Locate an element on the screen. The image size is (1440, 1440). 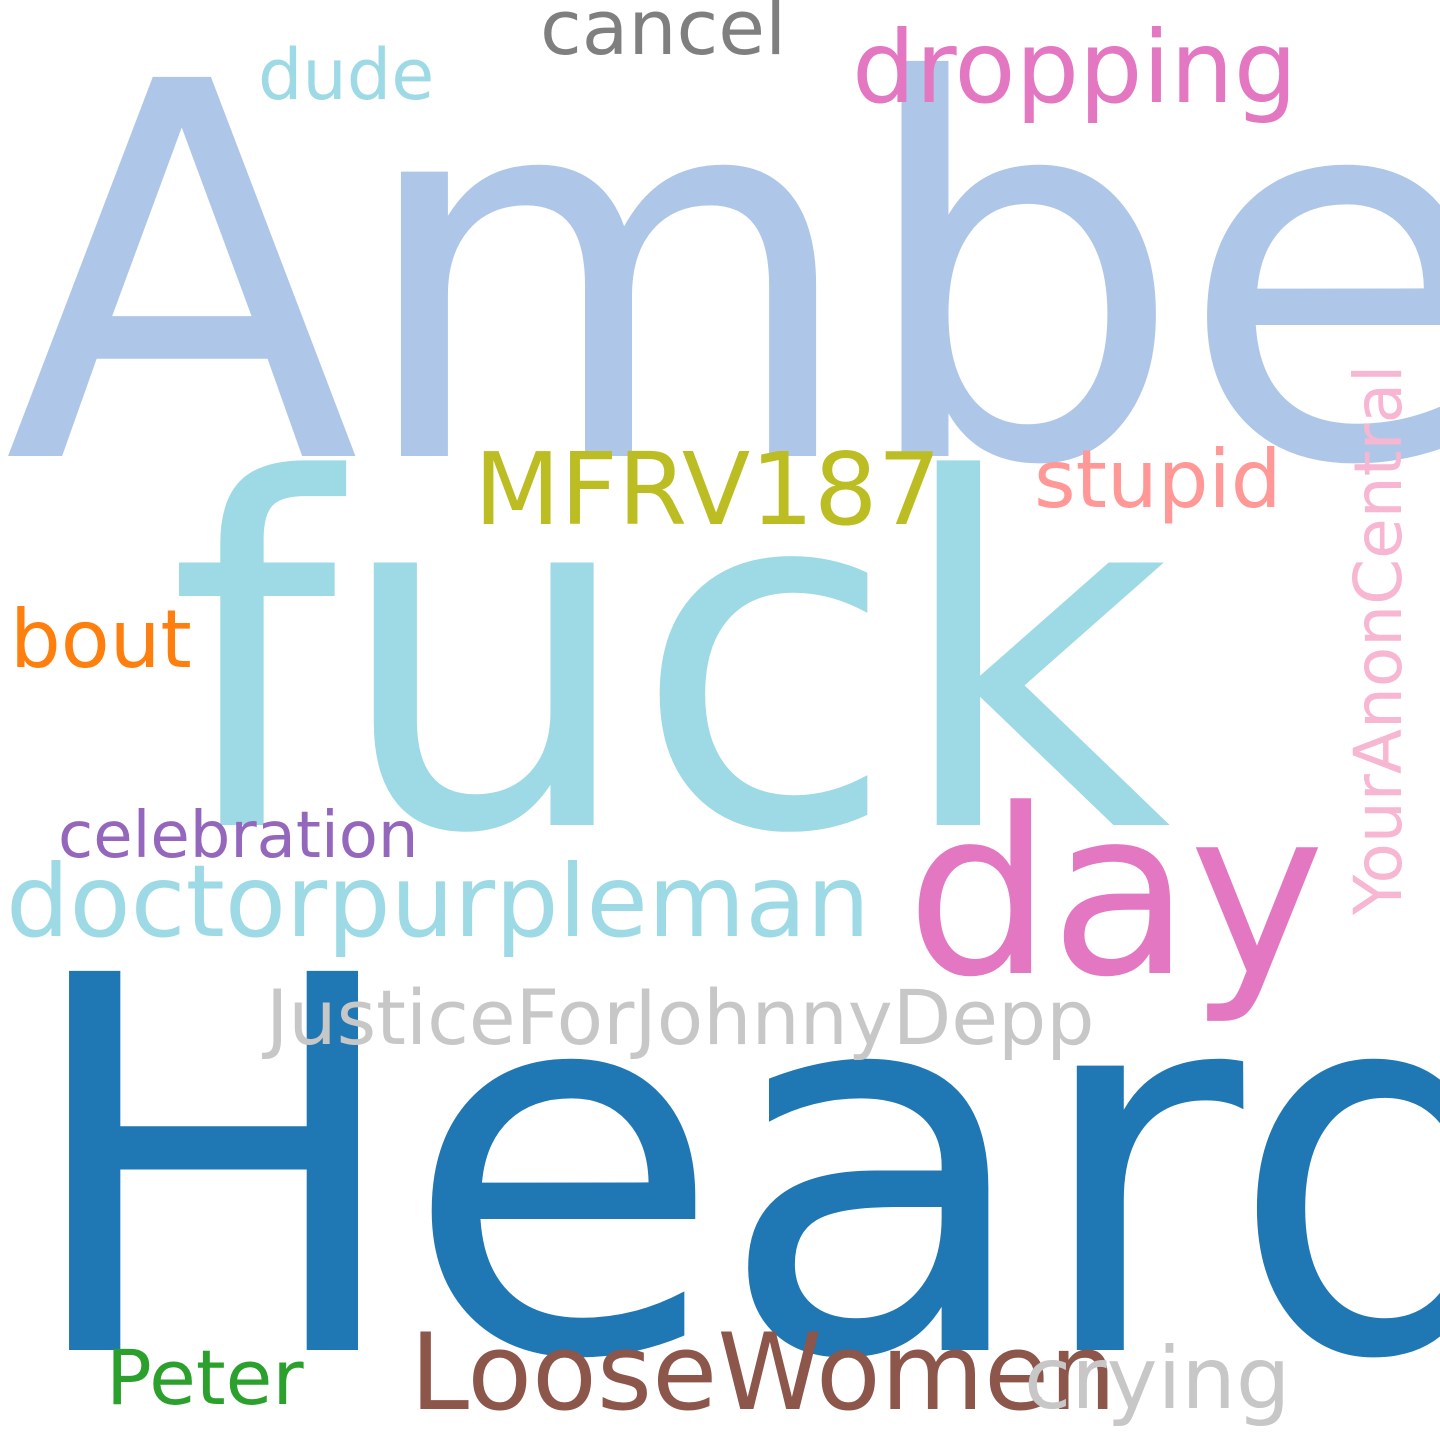
word-crying: crying is located at coordinates (1157, 1379).